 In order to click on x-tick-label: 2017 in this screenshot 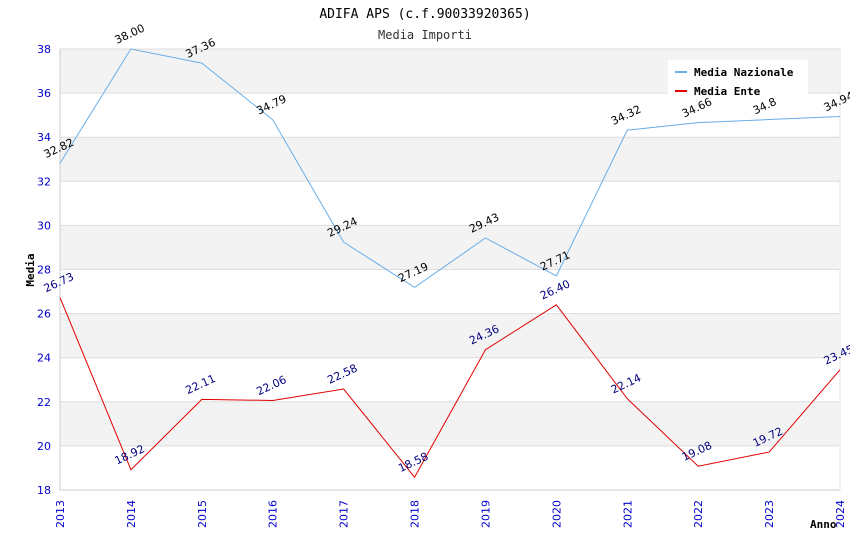, I will do `click(344, 514)`.